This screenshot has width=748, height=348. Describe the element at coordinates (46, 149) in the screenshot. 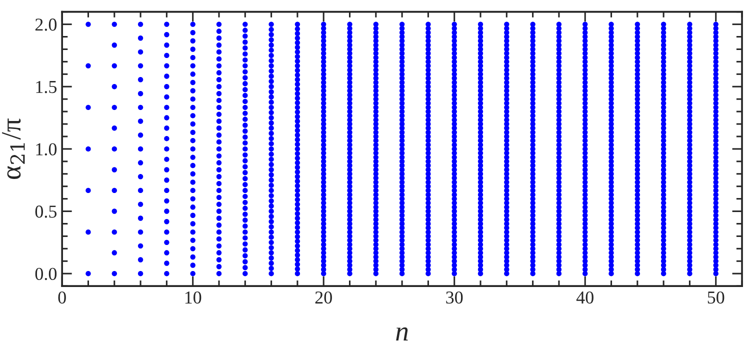

I see `y-tick-label: 1.0` at that location.